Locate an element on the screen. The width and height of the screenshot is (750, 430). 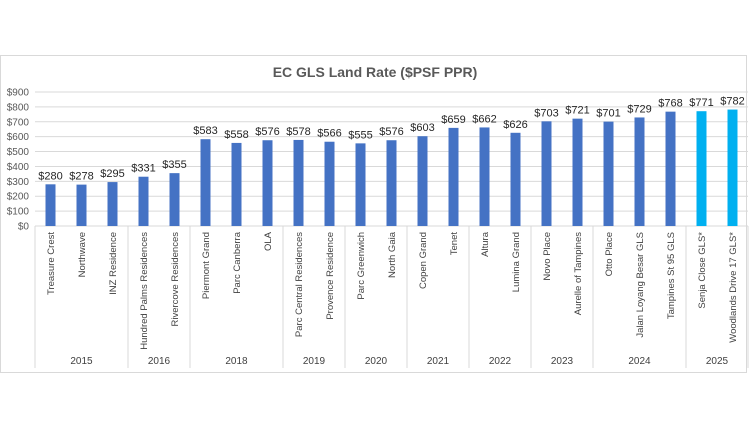
data-label: $578 is located at coordinates (298, 132).